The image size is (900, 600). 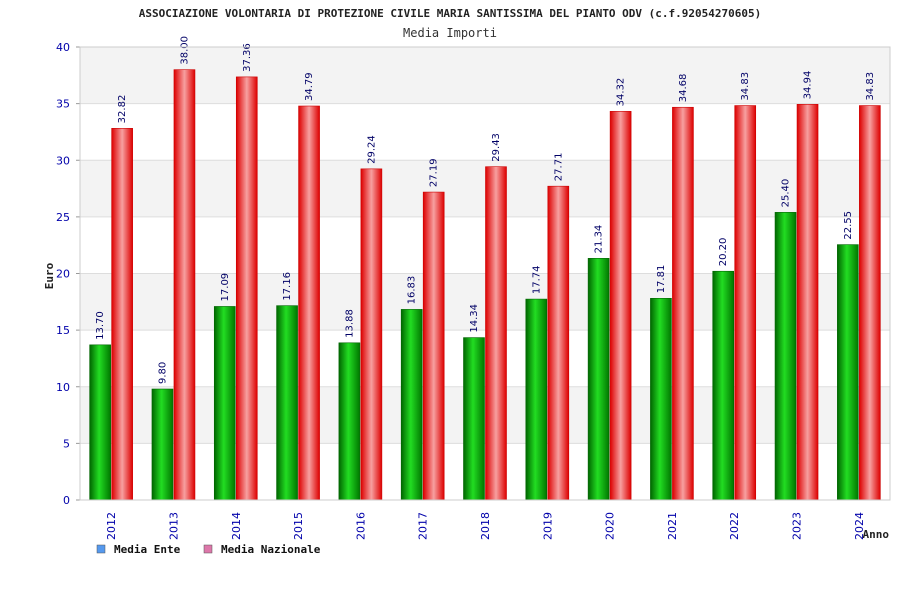 I want to click on data-label: 25.40, so click(x=786, y=193).